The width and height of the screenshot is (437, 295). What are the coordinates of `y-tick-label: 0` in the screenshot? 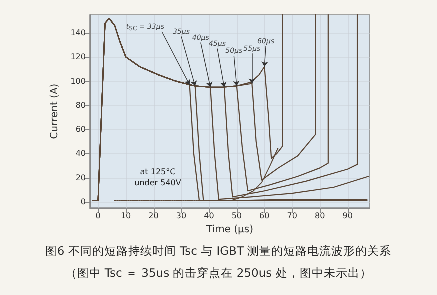 It's located at (83, 201).